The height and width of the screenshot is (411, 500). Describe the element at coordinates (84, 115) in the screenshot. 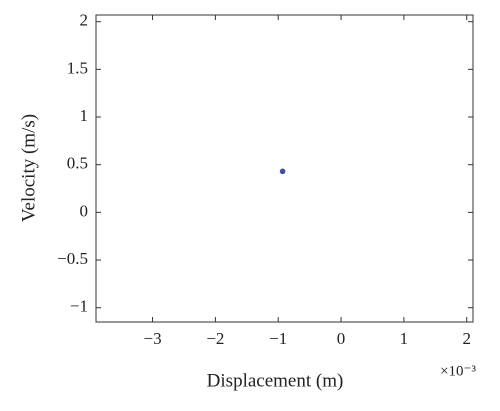

I see `y-tick-label: 1` at that location.